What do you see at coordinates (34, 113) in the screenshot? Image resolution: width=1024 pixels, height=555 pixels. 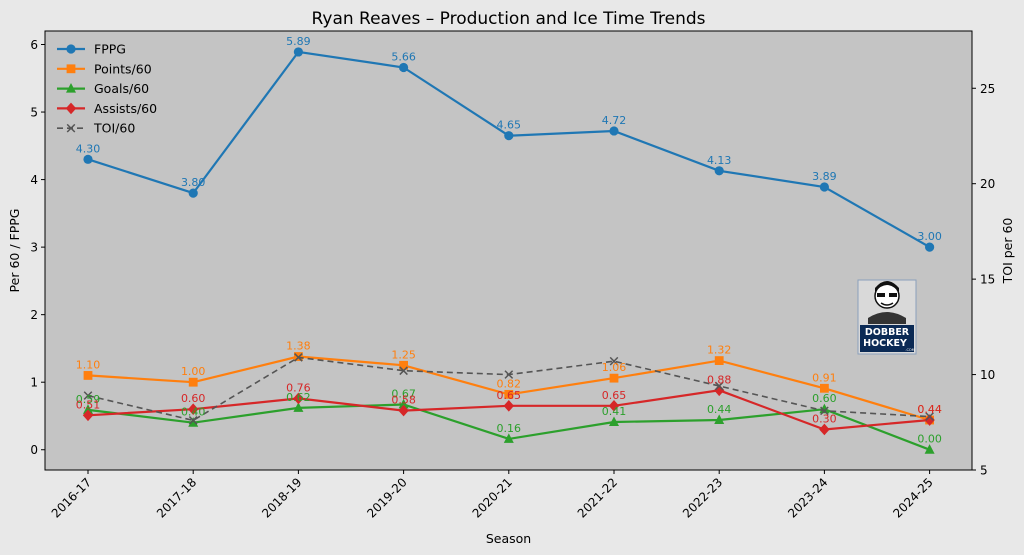 I see `y-tick-label-left: 5` at bounding box center [34, 113].